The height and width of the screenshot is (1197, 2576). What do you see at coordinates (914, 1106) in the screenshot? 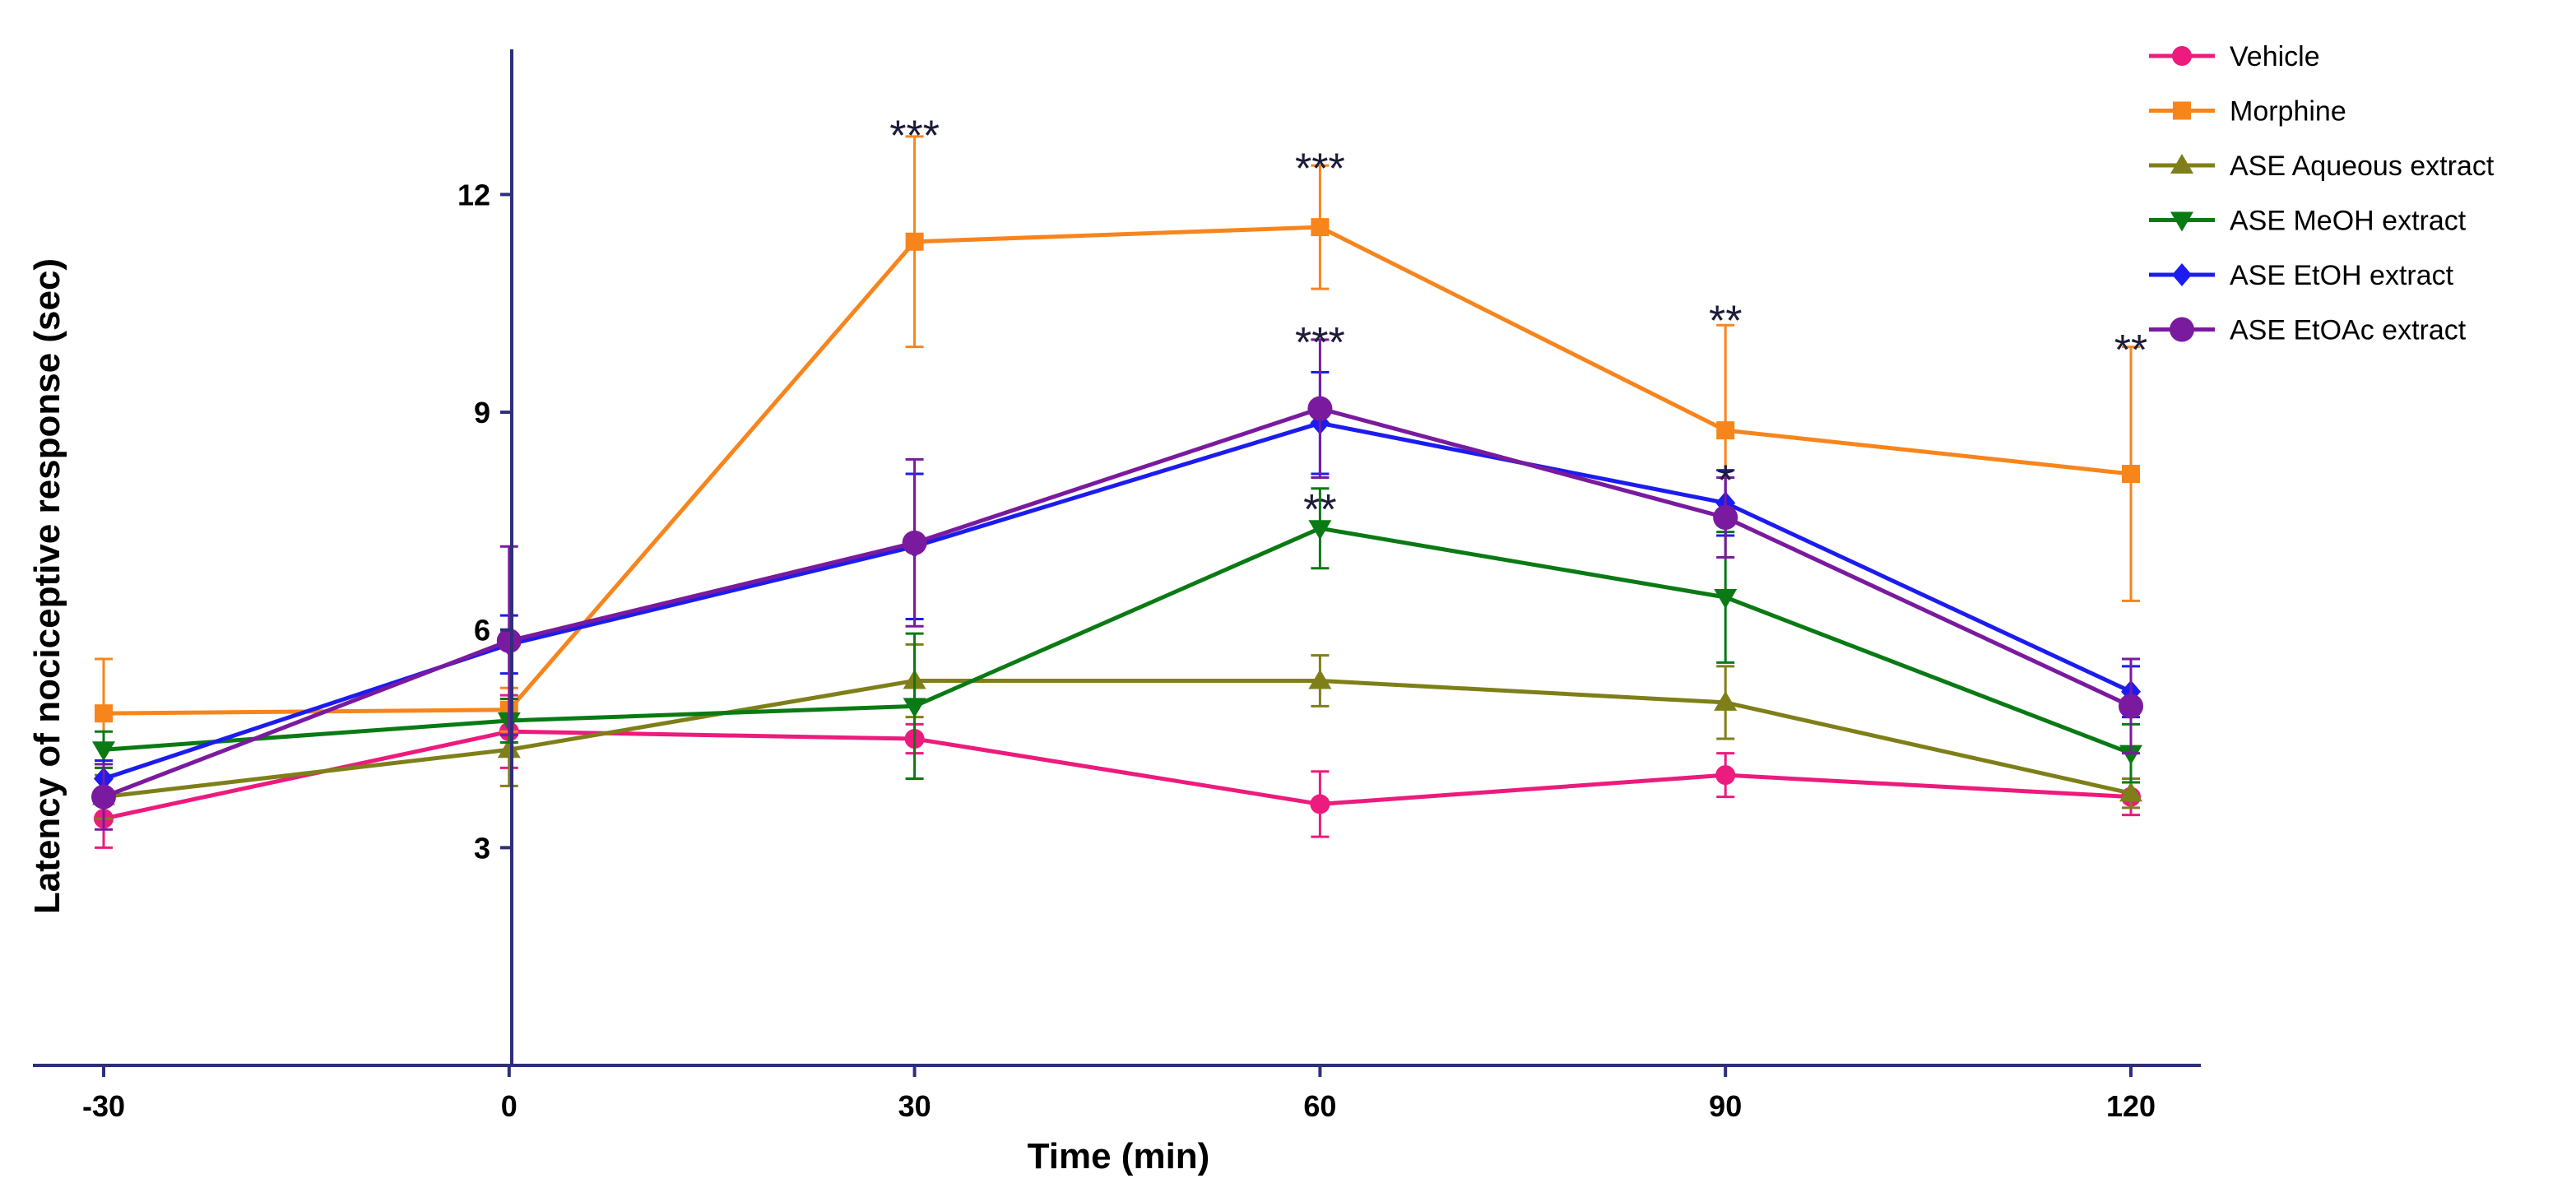
I see `x-tick-label: 30` at bounding box center [914, 1106].